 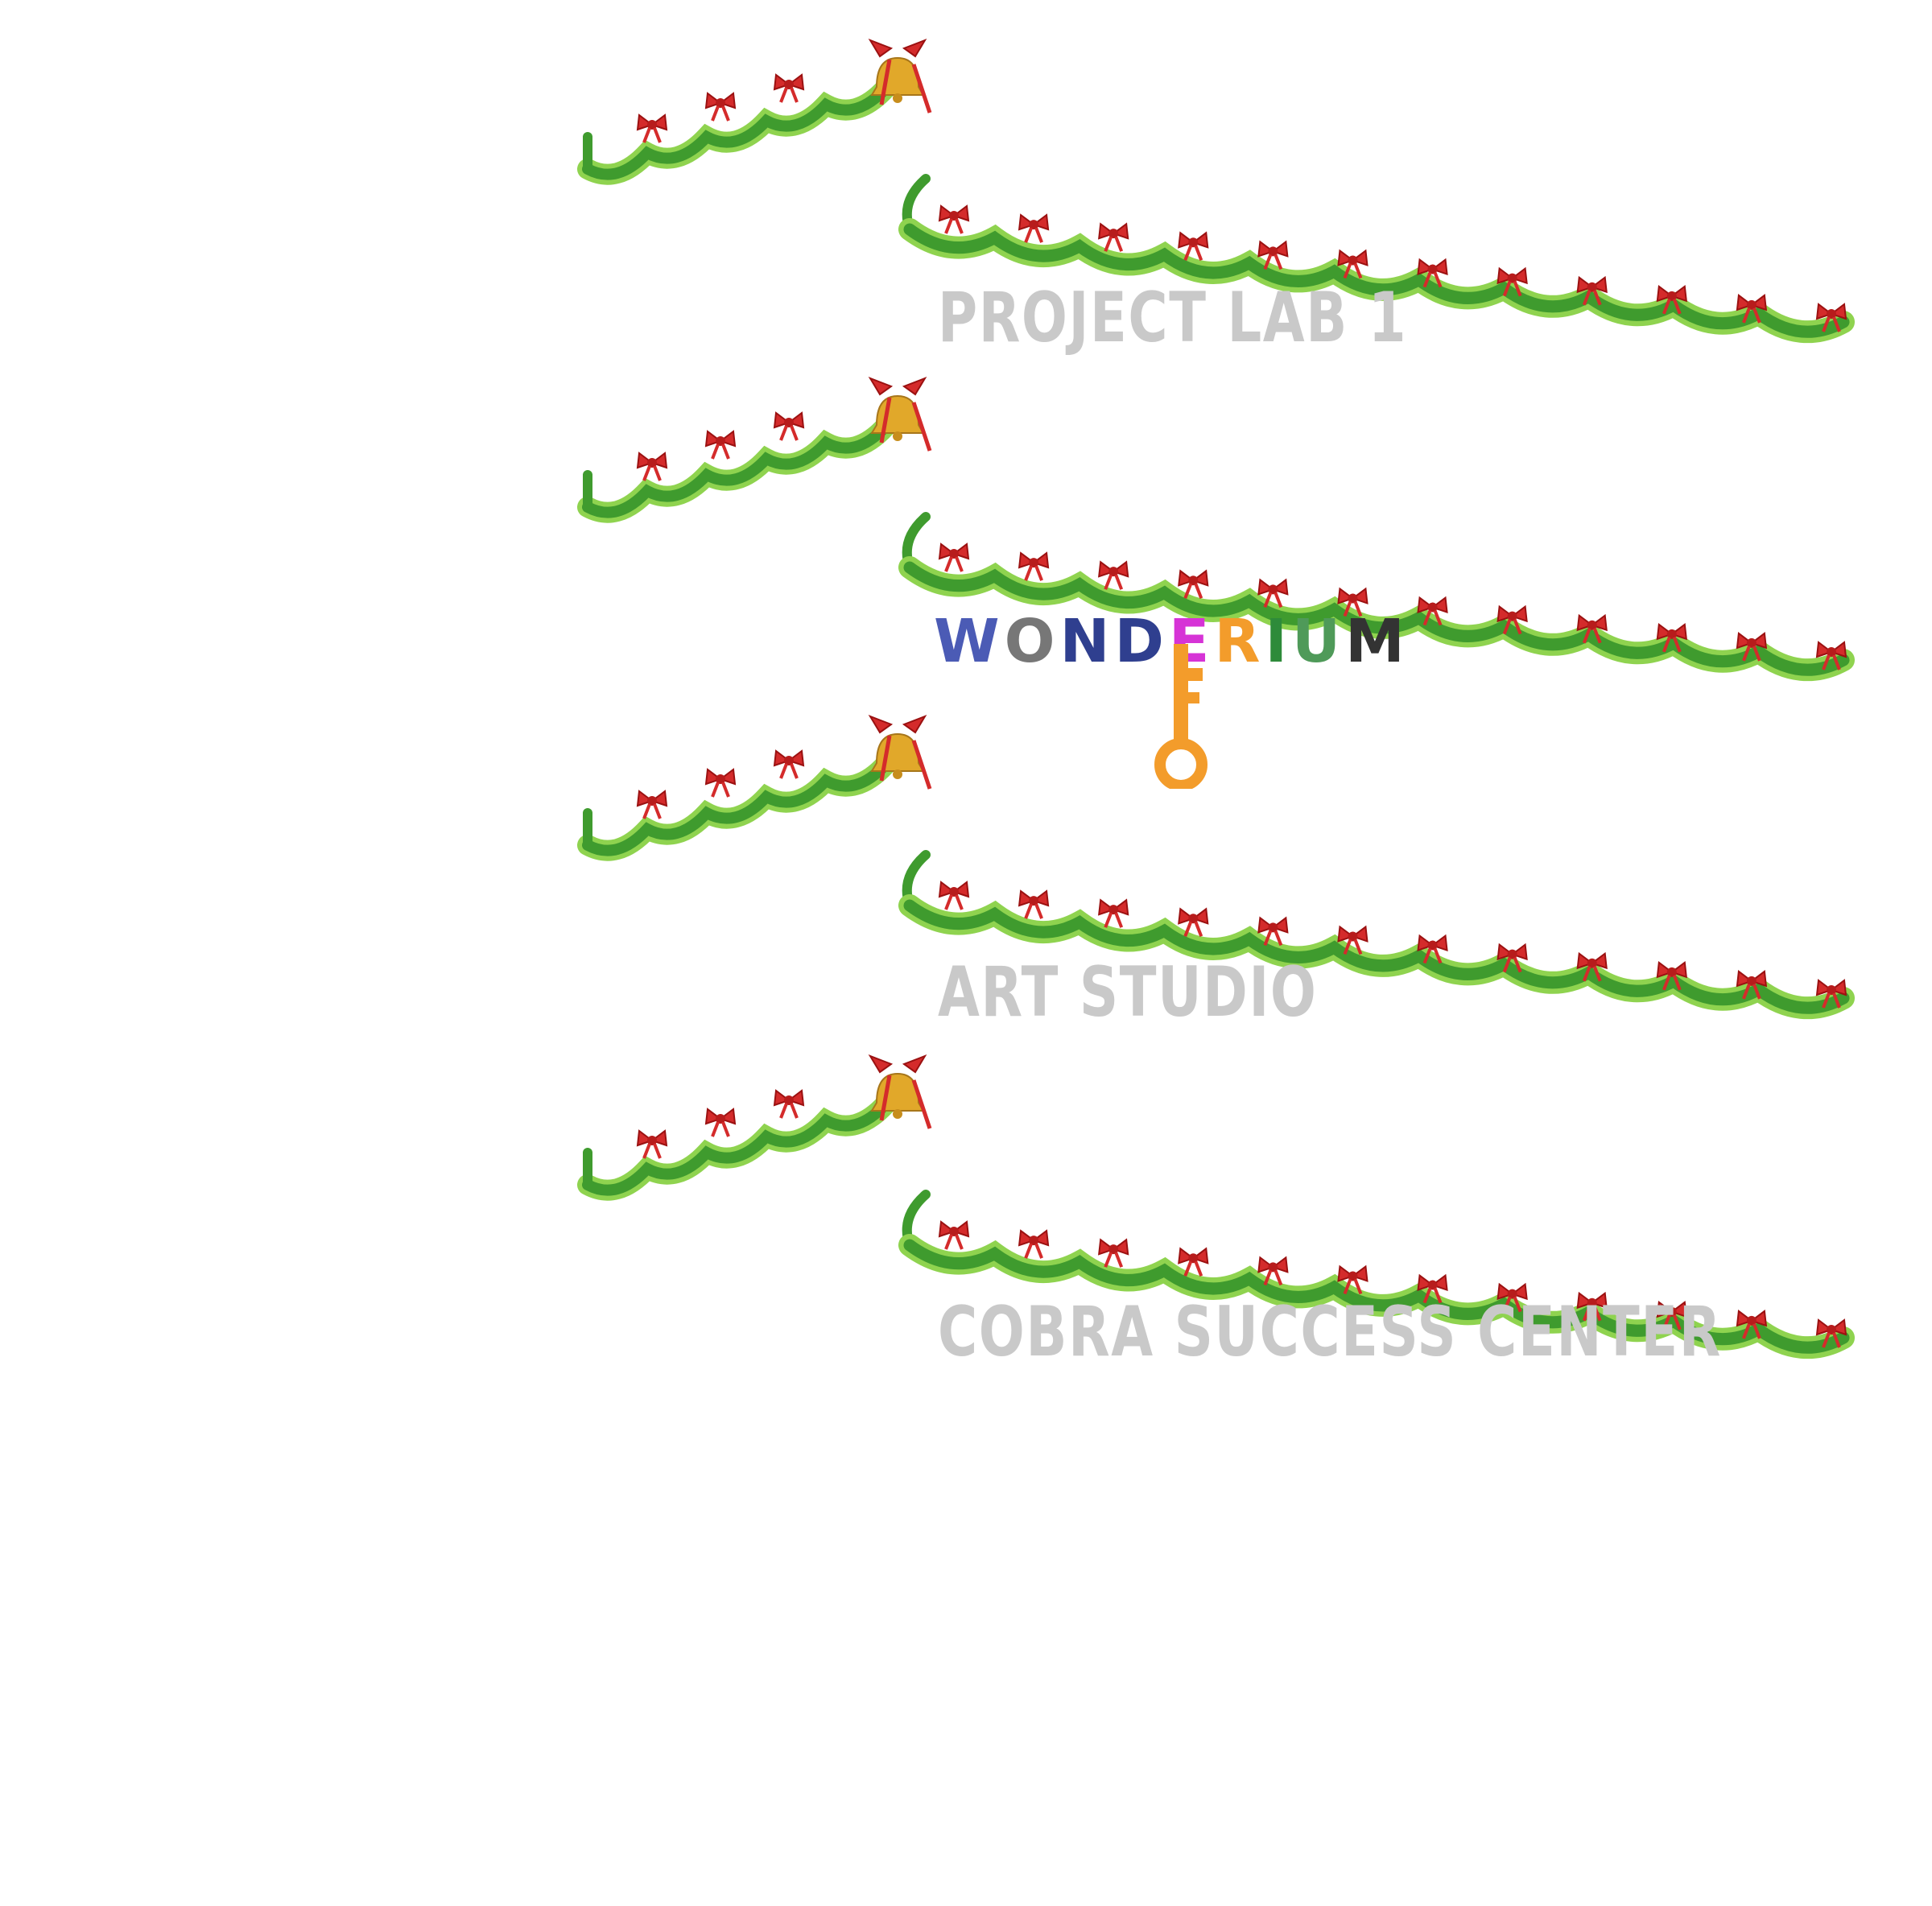 What do you see at coordinates (1173, 318) in the screenshot?
I see `room-label-project-lab: PROJECT LAB 1` at bounding box center [1173, 318].